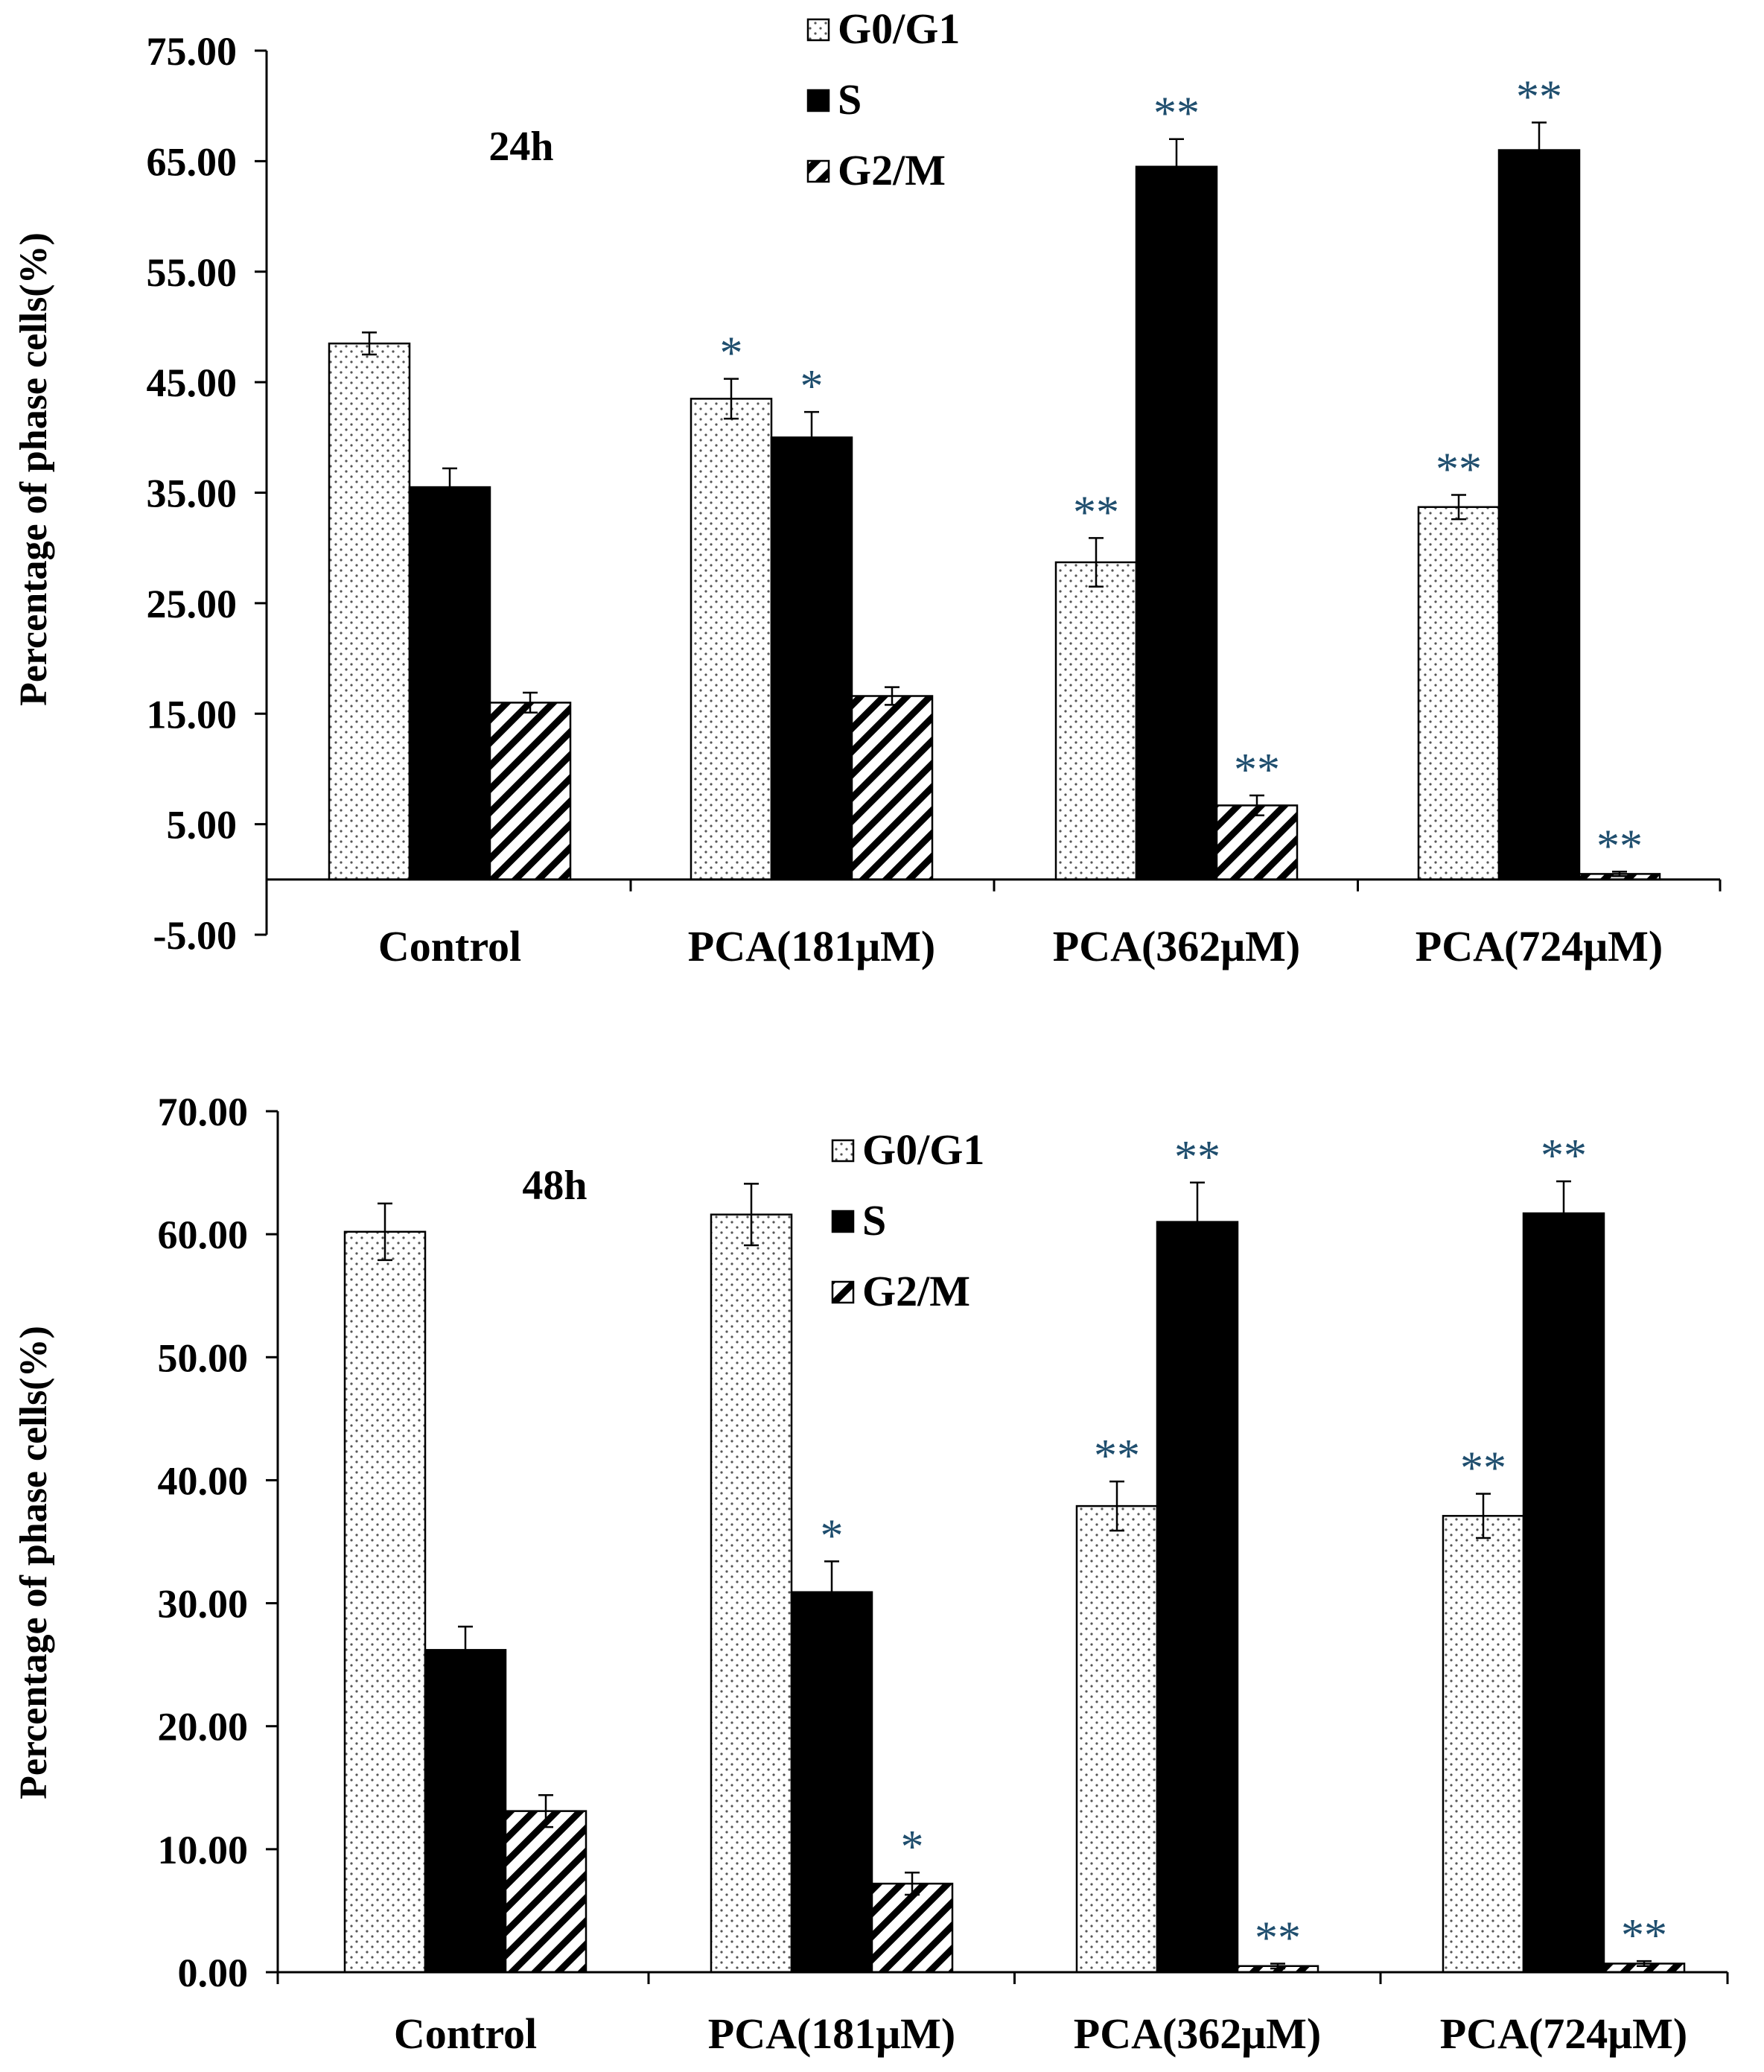  What do you see at coordinates (520, 147) in the screenshot?
I see `panel-title: 24h` at bounding box center [520, 147].